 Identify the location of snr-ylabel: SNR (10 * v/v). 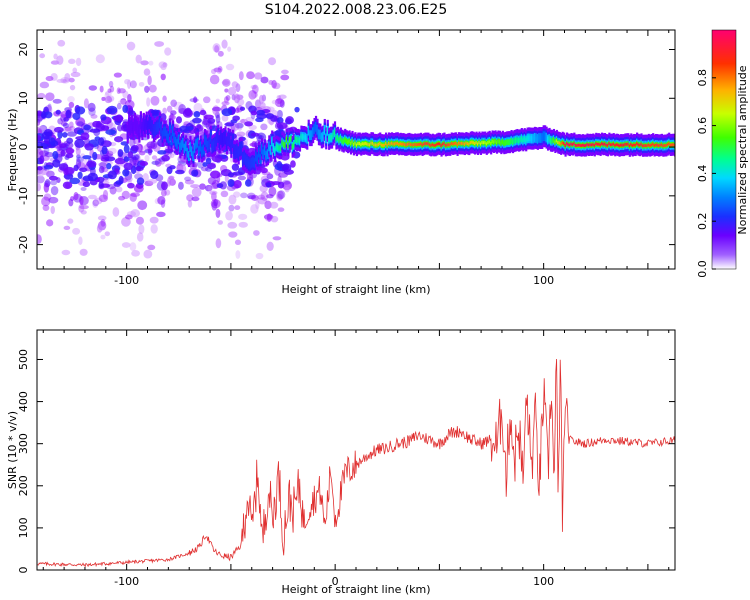
(12, 450).